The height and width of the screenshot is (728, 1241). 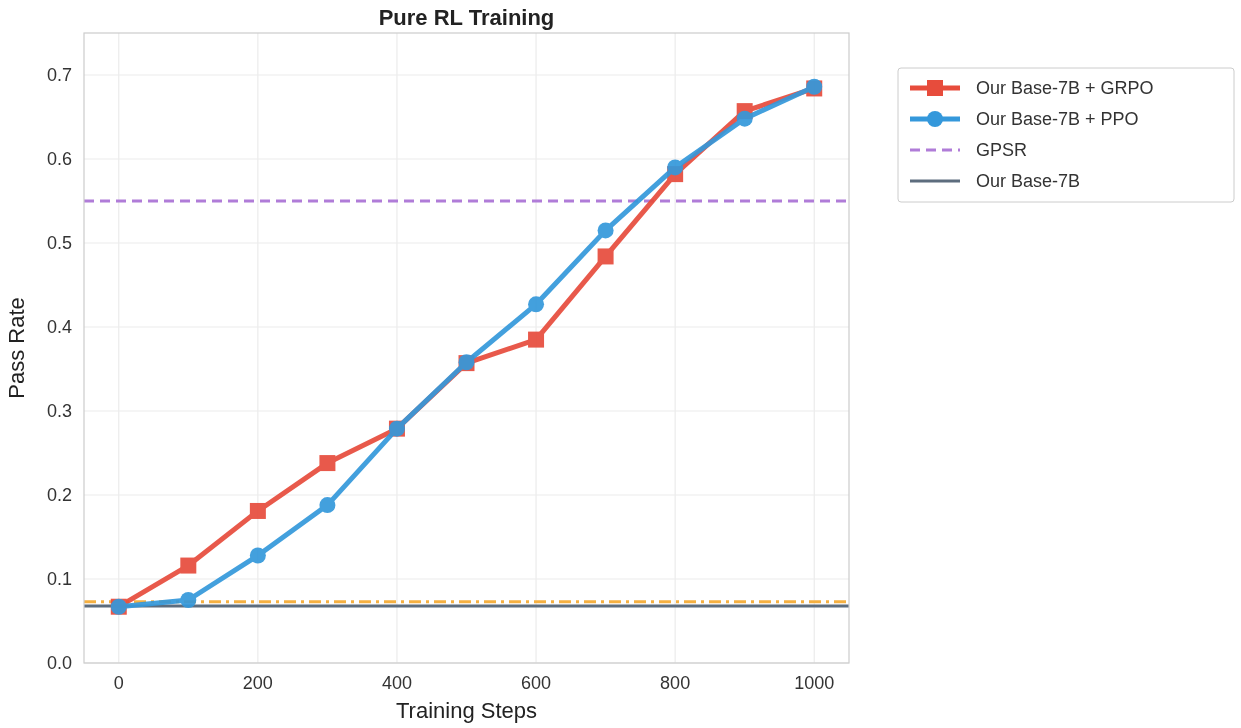 I want to click on legend-label: Our Base-7B + PPO, so click(x=1057, y=119).